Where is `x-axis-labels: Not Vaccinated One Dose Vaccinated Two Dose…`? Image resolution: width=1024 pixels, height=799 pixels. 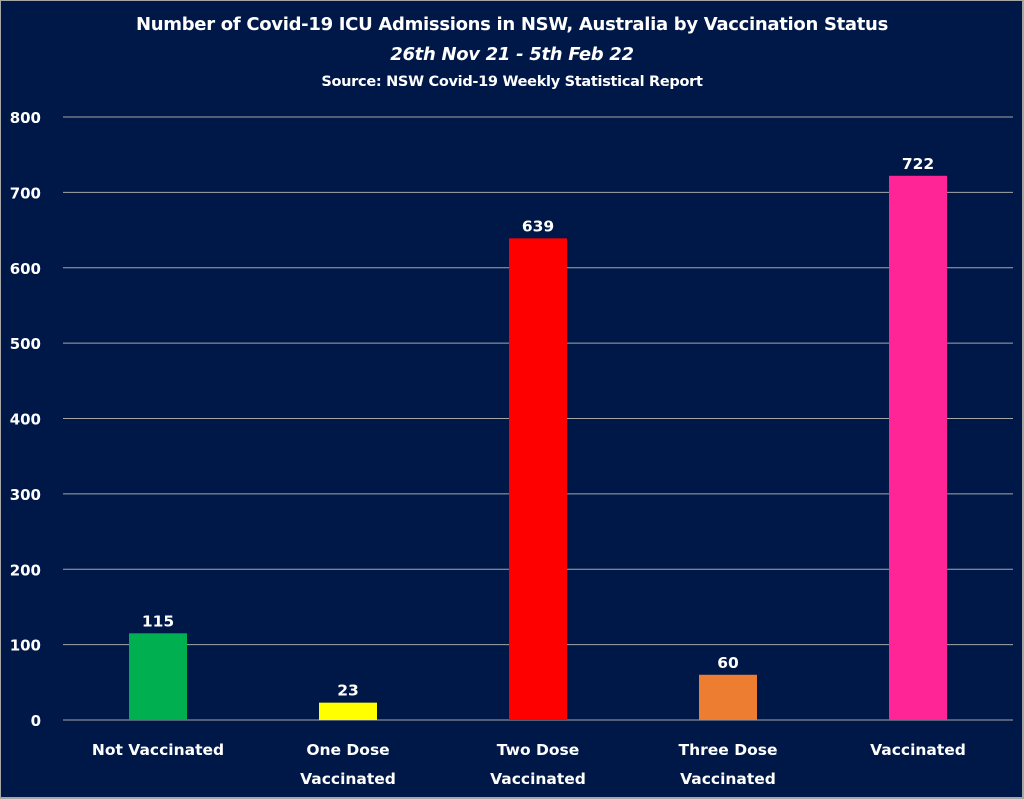
x-axis-labels: Not Vaccinated One Dose Vaccinated Two Dose… is located at coordinates (529, 764).